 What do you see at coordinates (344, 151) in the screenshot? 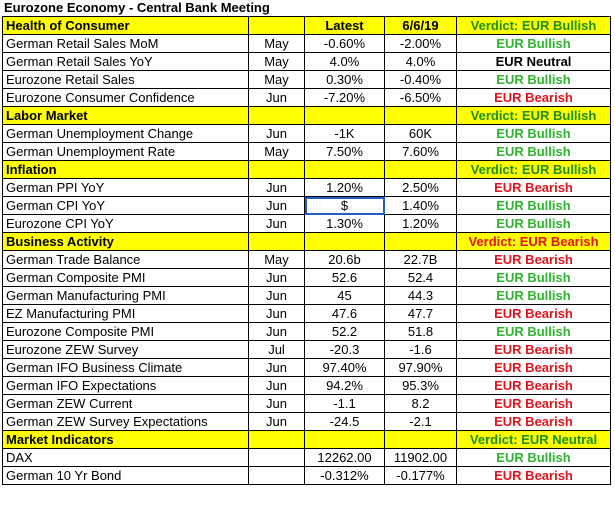
I see `latest-value-cell: 7.50%` at bounding box center [344, 151].